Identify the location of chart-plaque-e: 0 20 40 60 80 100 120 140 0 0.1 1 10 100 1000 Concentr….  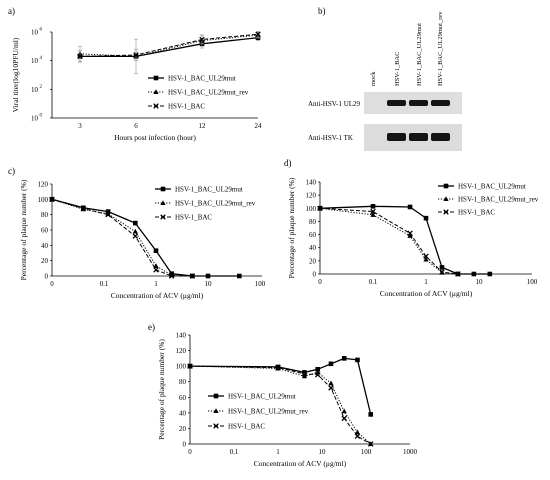
(287, 400).